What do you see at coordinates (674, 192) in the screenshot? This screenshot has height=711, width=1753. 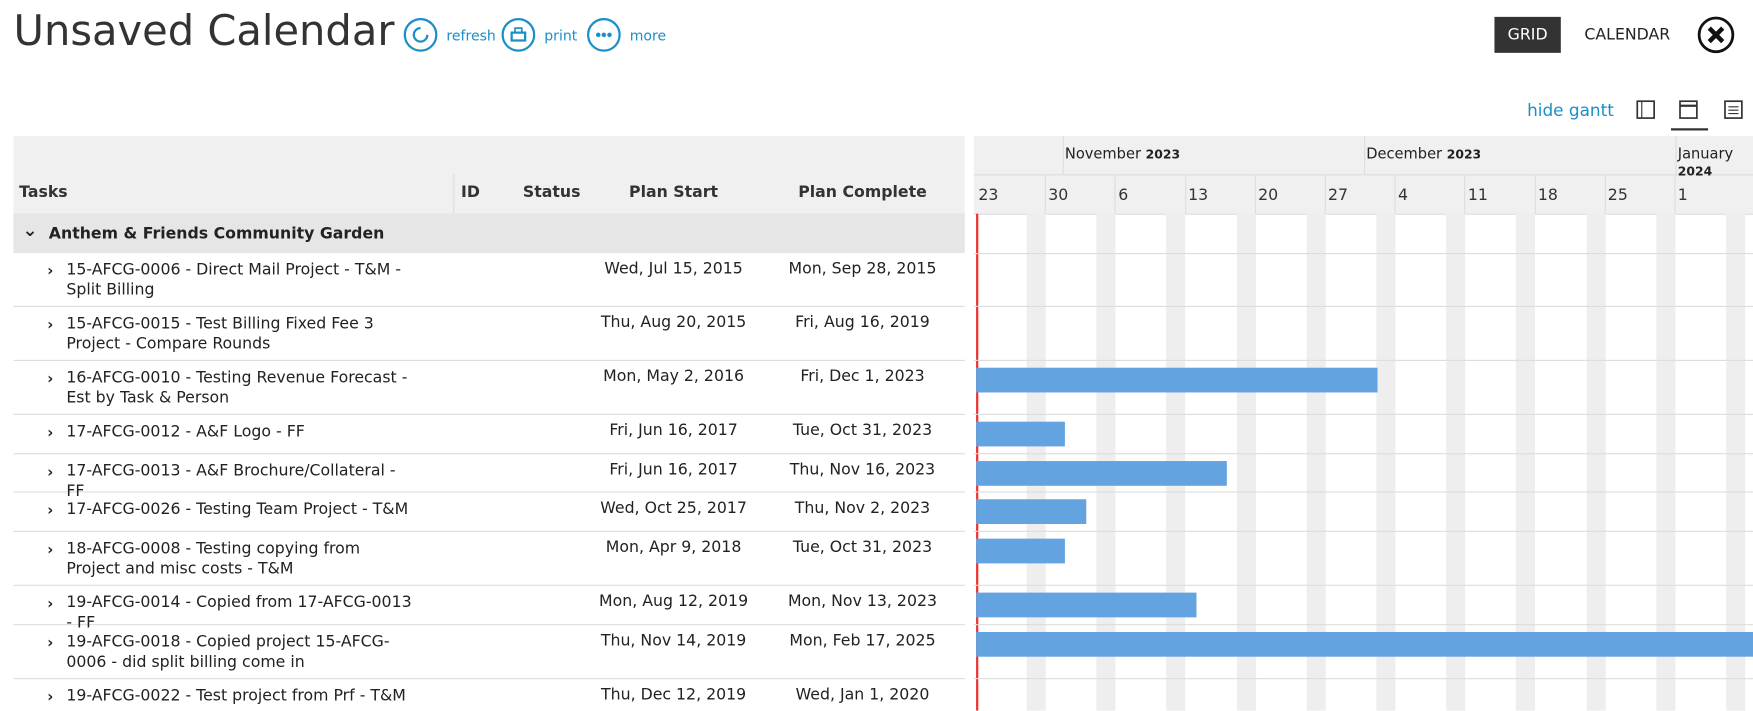 I see `column-header: Plan Start` at bounding box center [674, 192].